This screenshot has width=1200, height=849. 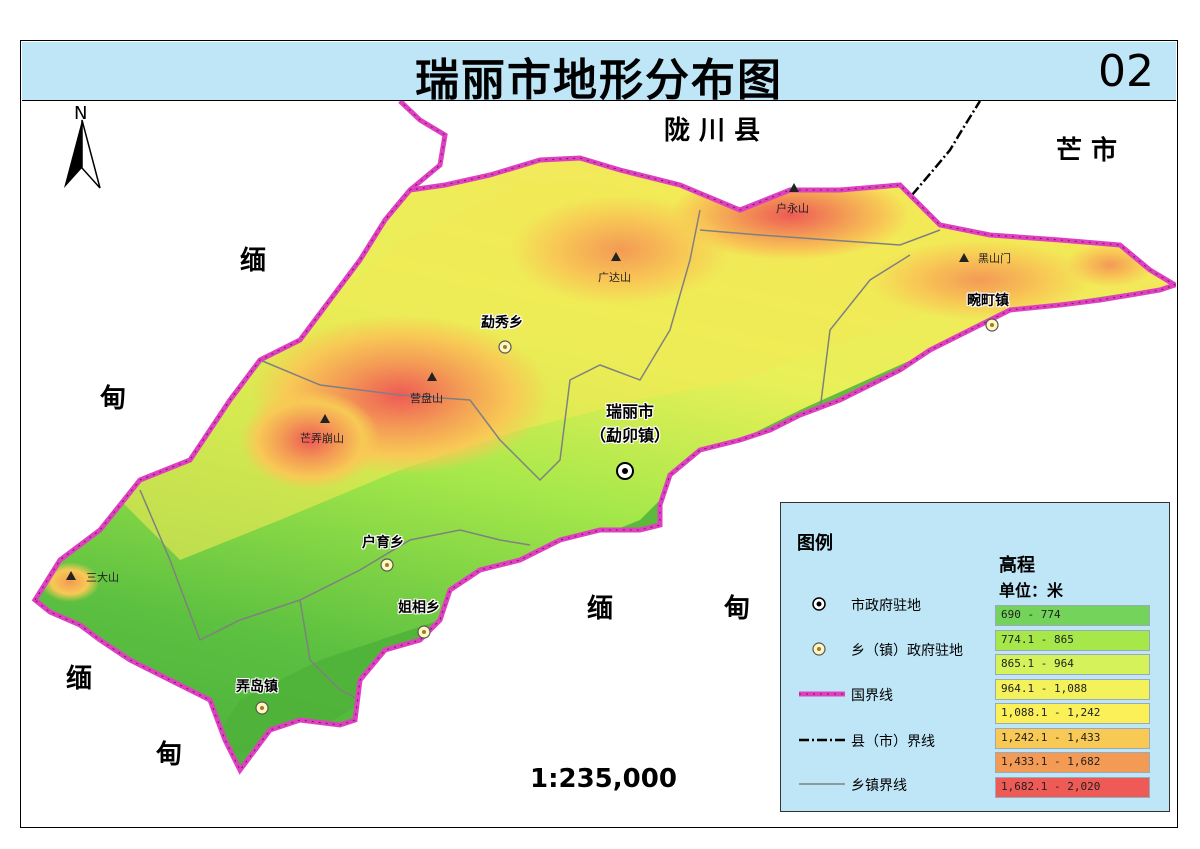 I want to click on elevation-class-row: 1,088.1 - 1,242, so click(x=1075, y=713).